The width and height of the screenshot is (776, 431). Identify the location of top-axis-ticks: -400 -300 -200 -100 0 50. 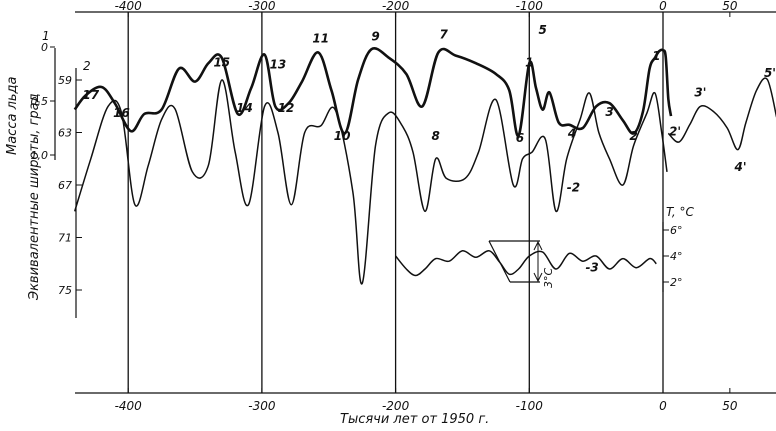
(426, 8).